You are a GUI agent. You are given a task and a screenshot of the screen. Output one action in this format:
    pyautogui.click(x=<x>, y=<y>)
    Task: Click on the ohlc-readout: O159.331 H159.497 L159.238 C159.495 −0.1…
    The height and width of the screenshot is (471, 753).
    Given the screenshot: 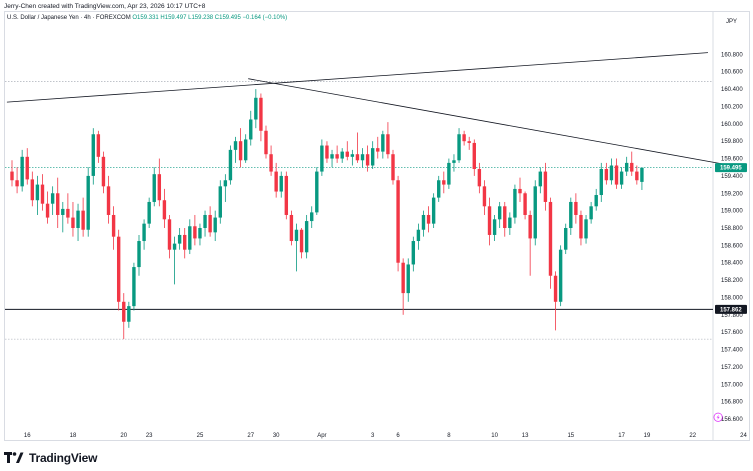 What is the action you would take?
    pyautogui.click(x=210, y=18)
    